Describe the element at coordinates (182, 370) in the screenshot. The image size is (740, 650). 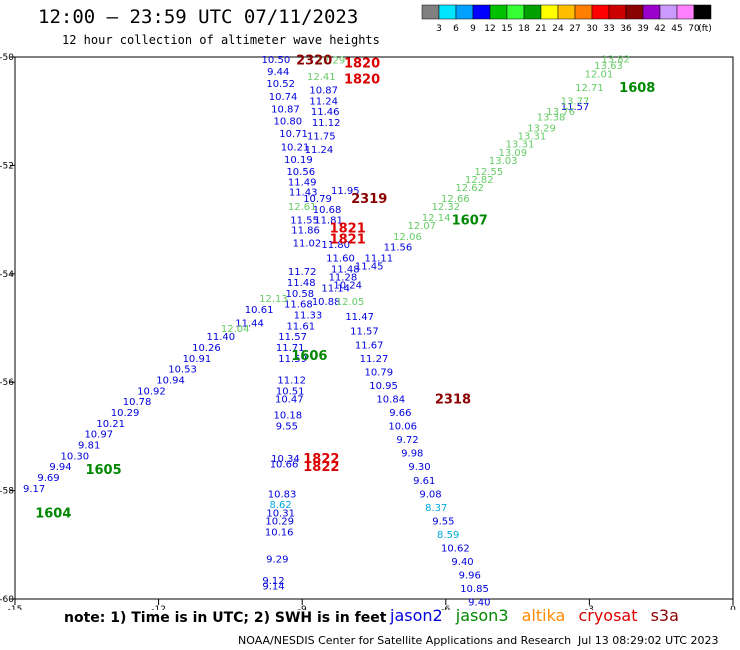
I see `wave-height-point: 10.53` at that location.